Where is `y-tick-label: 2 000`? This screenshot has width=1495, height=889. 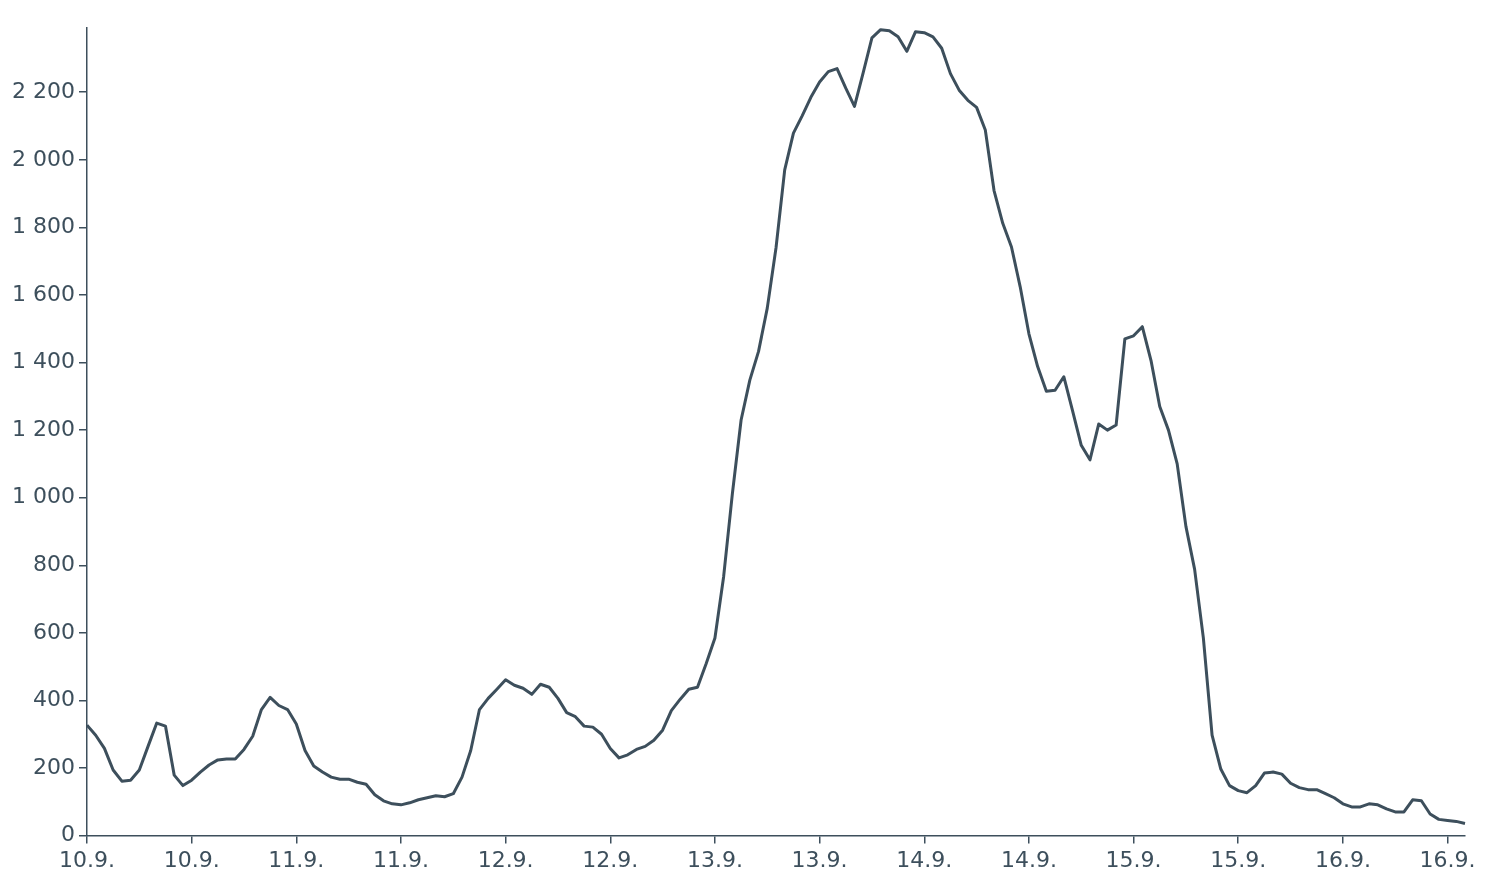
y-tick-label: 2 000 is located at coordinates (43, 158).